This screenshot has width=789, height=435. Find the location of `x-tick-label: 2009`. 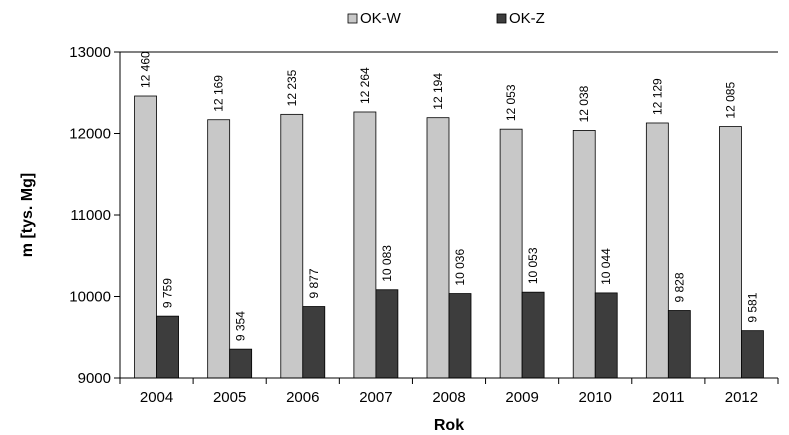

x-tick-label: 2009 is located at coordinates (521, 397).